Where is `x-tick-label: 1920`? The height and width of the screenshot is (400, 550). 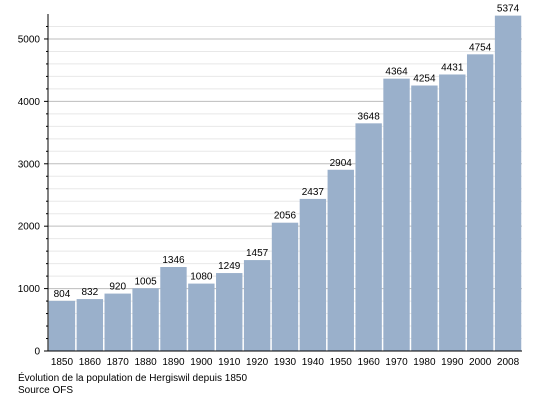 x-tick-label: 1920 is located at coordinates (257, 362).